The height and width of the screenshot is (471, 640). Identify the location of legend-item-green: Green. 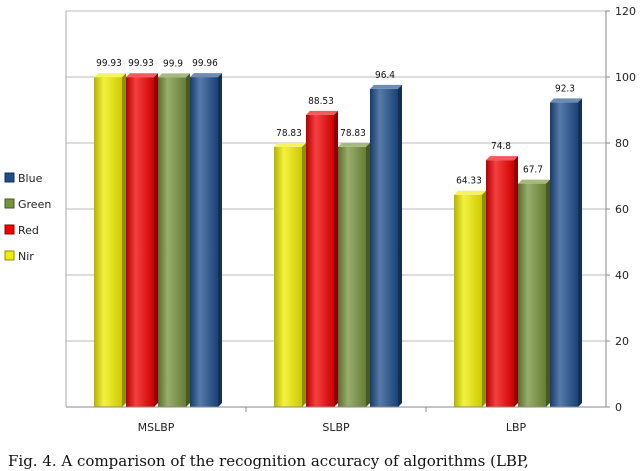
(27, 204).